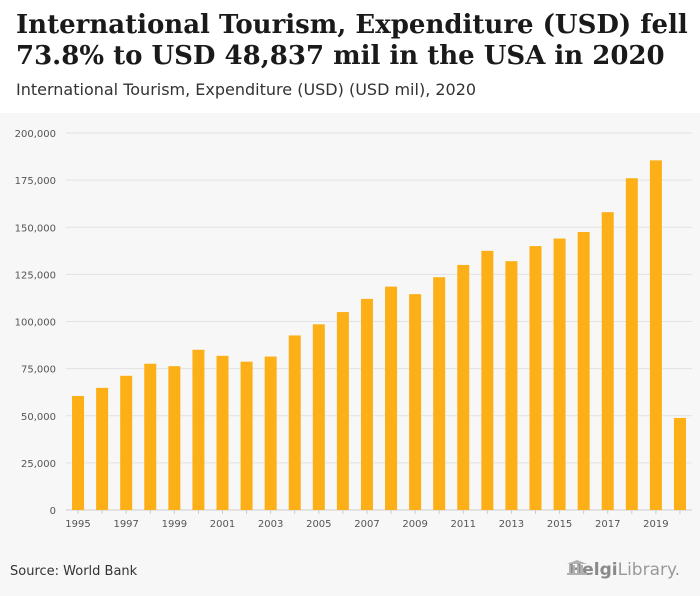  Describe the element at coordinates (38, 370) in the screenshot. I see `y-tick-label: 75,000` at that location.